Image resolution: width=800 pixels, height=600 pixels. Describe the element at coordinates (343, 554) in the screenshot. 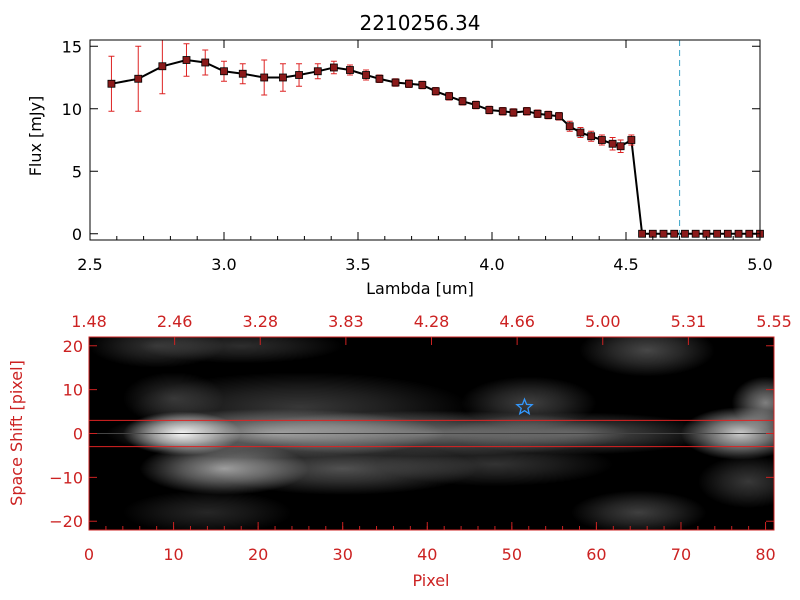

I see `pixel-tick-label: 30` at that location.